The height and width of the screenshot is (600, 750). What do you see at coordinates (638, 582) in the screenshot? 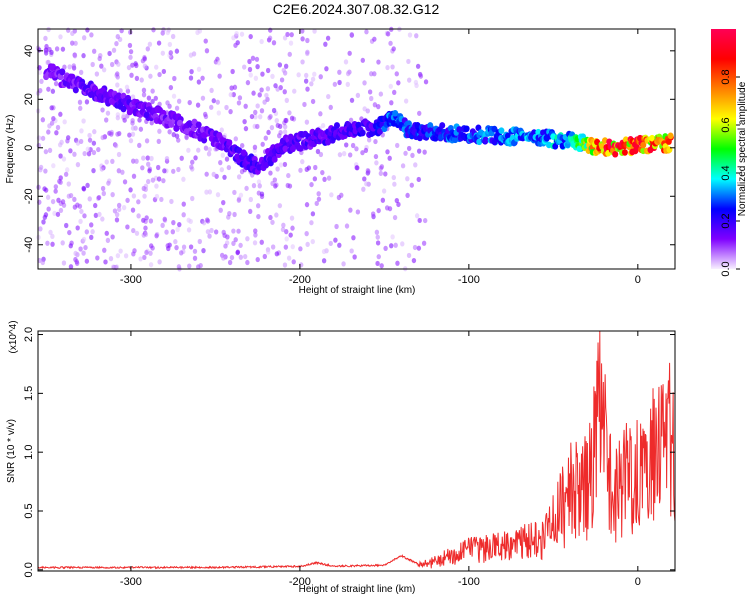
I see `x-tick-label: 0` at bounding box center [638, 582].